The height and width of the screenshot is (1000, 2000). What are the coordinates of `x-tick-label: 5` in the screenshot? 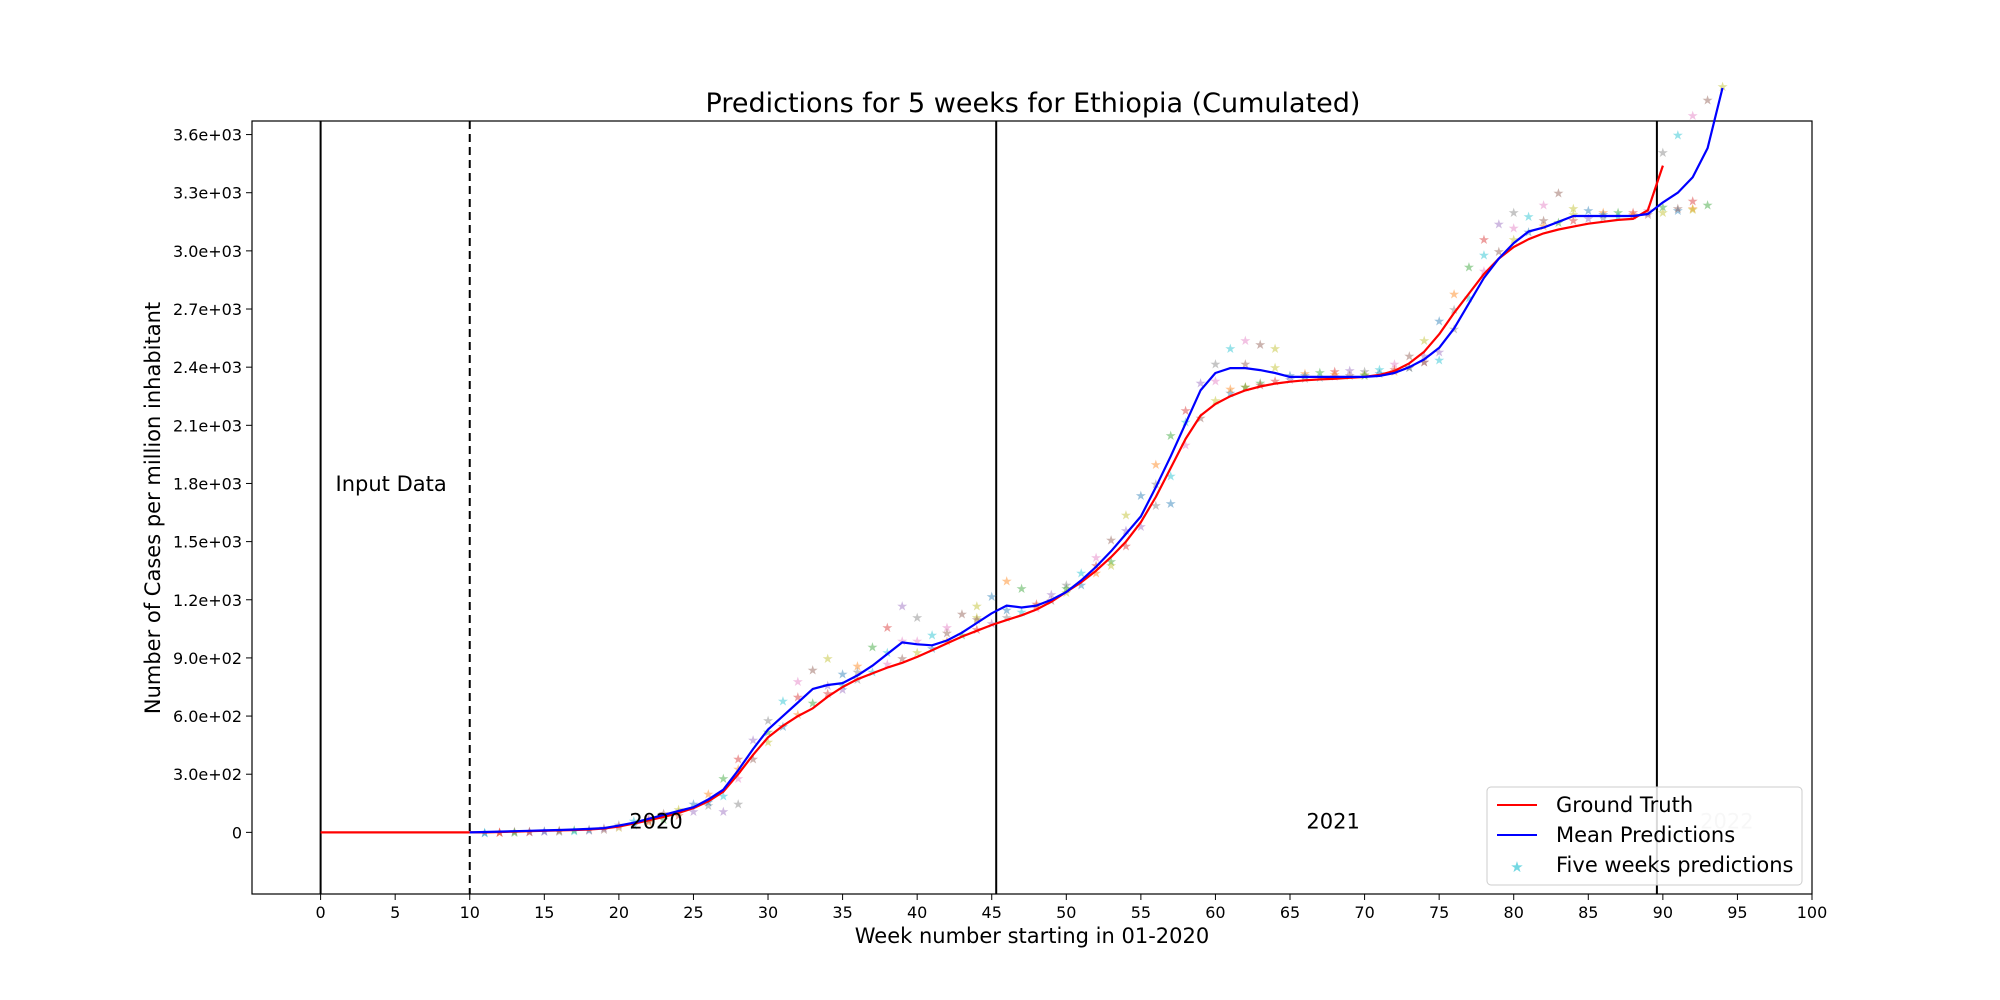 It's located at (395, 912).